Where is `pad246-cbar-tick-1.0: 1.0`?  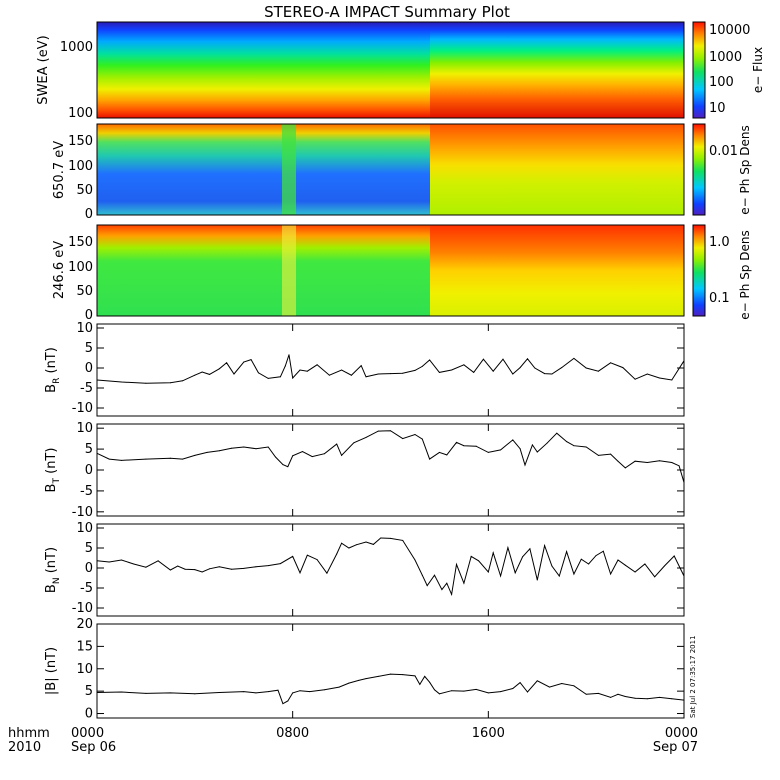 pad246-cbar-tick-1.0: 1.0 is located at coordinates (719, 242).